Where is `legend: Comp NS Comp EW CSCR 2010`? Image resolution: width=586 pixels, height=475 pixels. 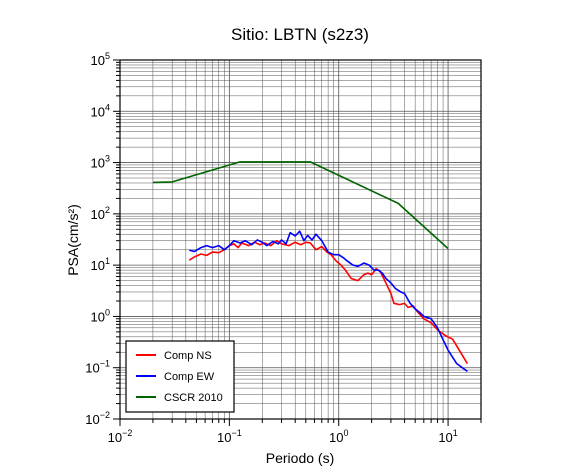
legend: Comp NS Comp EW CSCR 2010 is located at coordinates (180, 376).